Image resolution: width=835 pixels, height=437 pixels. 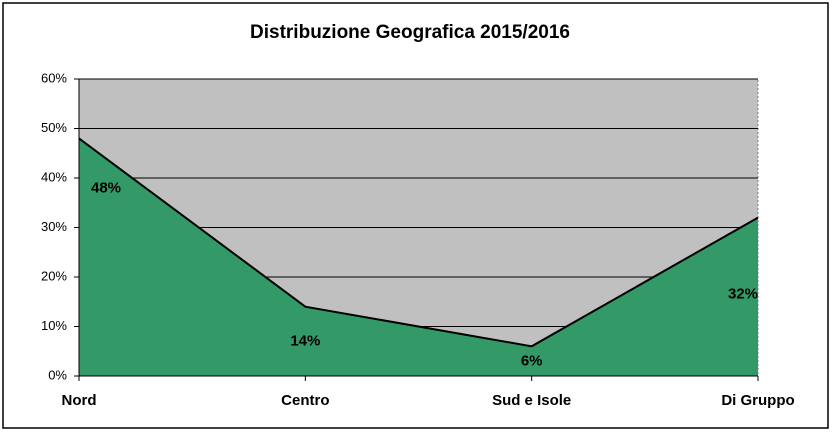 What do you see at coordinates (79, 400) in the screenshot?
I see `x-tick-label: Nord` at bounding box center [79, 400].